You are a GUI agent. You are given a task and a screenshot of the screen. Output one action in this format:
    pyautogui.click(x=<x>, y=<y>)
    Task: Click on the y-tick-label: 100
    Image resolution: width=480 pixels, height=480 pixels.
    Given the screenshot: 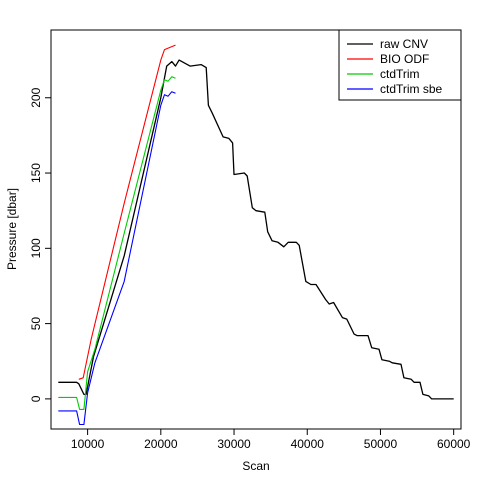 What is the action you would take?
    pyautogui.click(x=36, y=248)
    